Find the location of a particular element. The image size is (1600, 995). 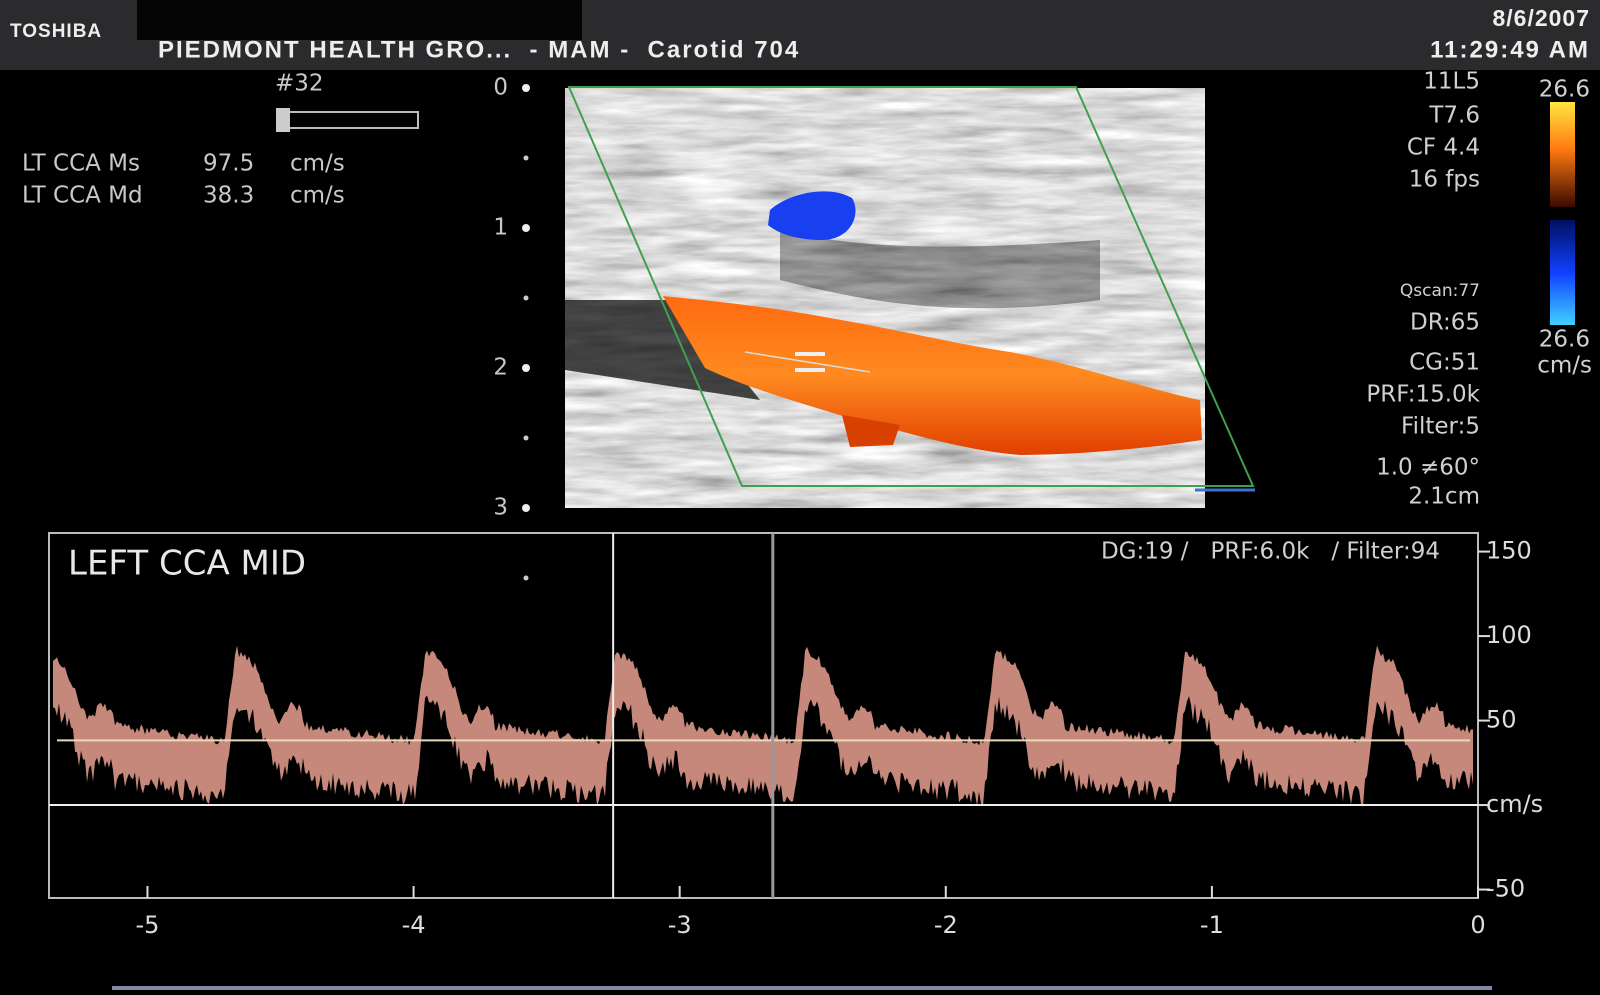

color-bar-top: 26.6 is located at coordinates (1564, 90).